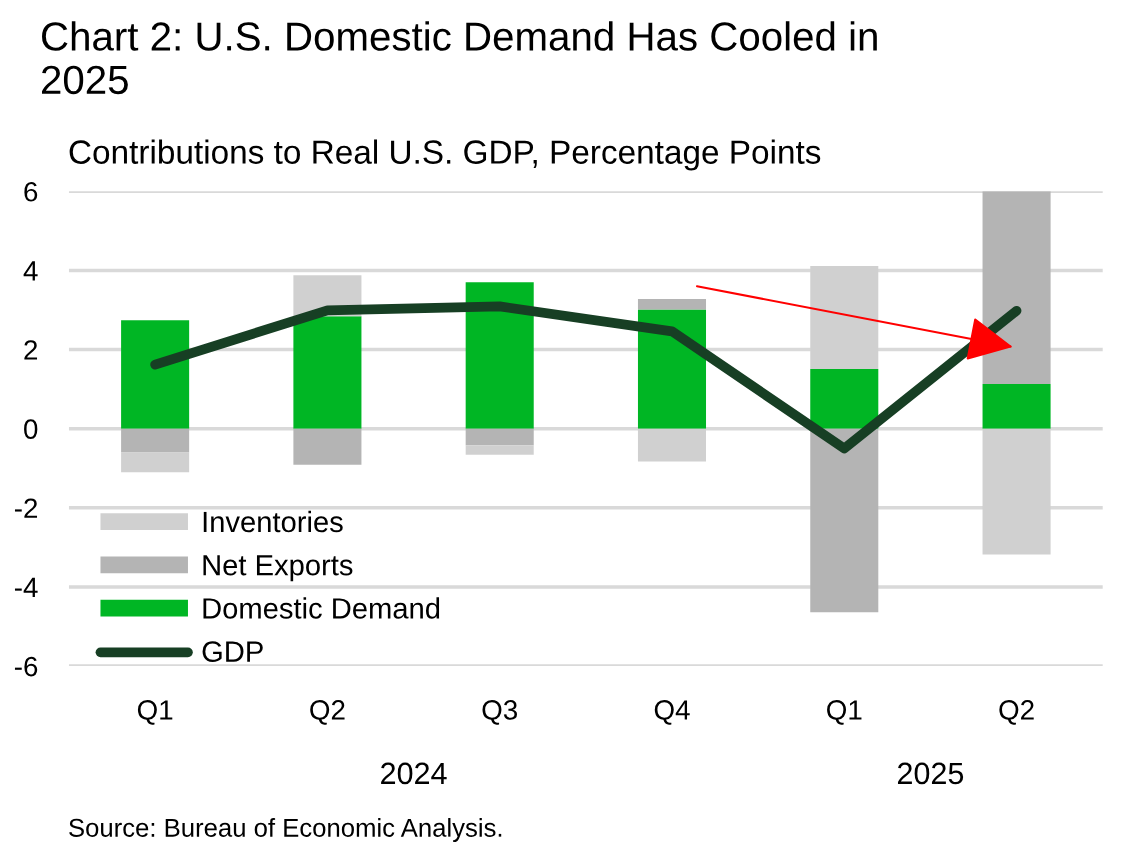 The image size is (1142, 849). I want to click on y-tick-label: 2, so click(31, 350).